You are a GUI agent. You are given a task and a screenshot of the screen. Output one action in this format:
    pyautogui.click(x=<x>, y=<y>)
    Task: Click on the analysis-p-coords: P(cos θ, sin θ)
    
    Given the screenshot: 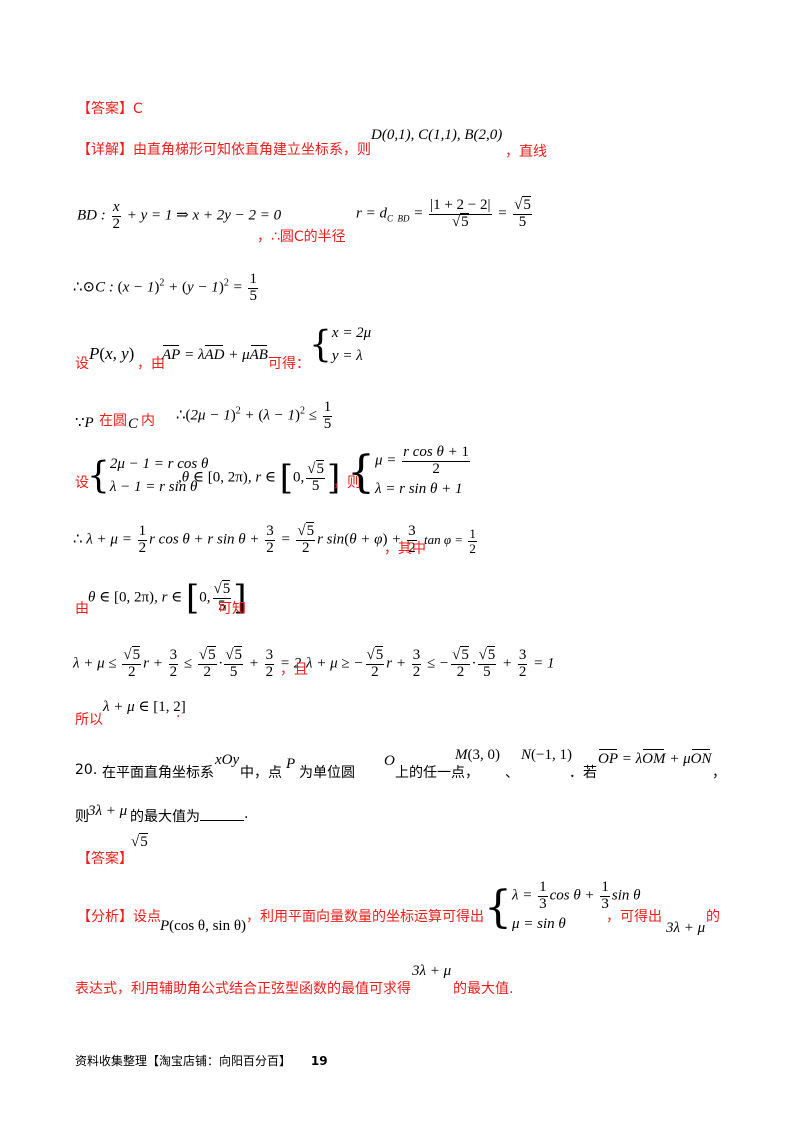 What is the action you would take?
    pyautogui.click(x=203, y=926)
    